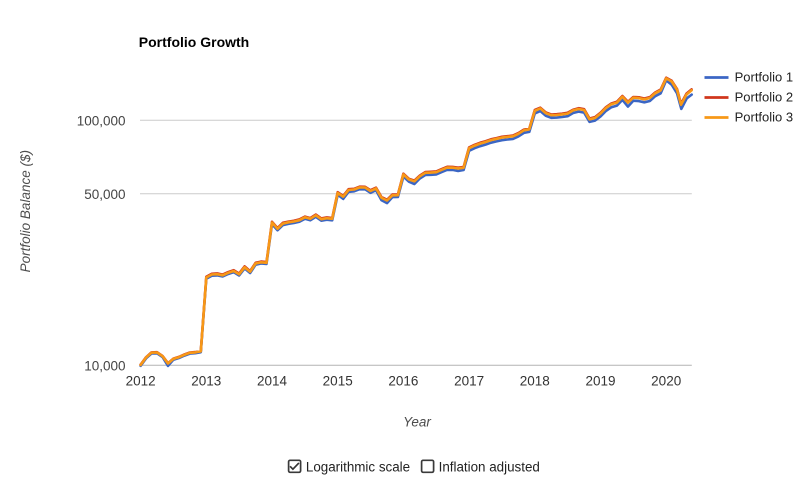  I want to click on svg-text: 2017, so click(469, 381).